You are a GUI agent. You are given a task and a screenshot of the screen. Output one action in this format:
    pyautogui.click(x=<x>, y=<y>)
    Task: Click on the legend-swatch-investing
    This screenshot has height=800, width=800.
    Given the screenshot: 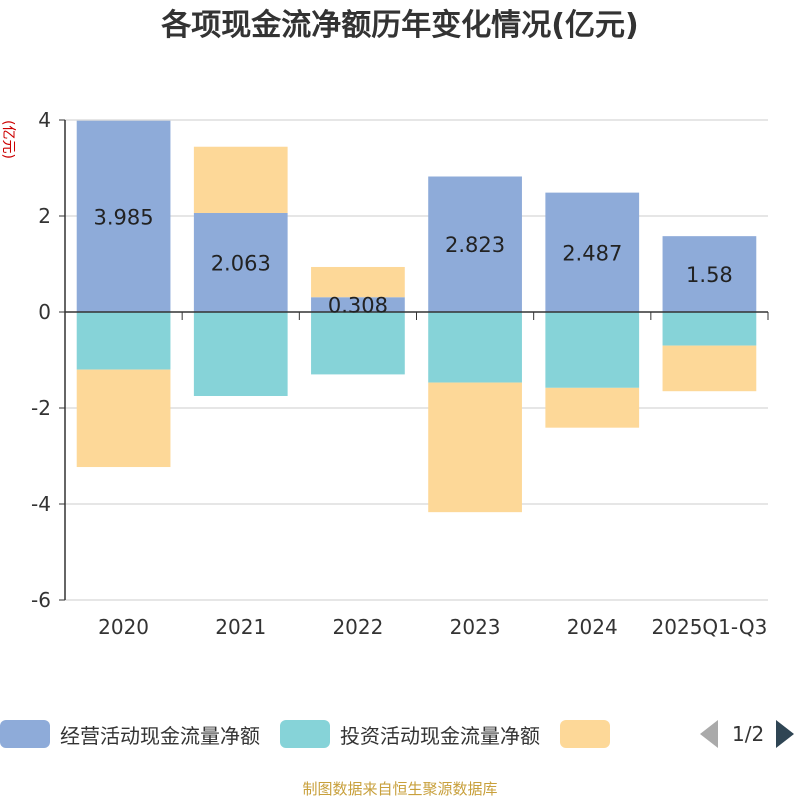 What is the action you would take?
    pyautogui.click(x=305, y=734)
    